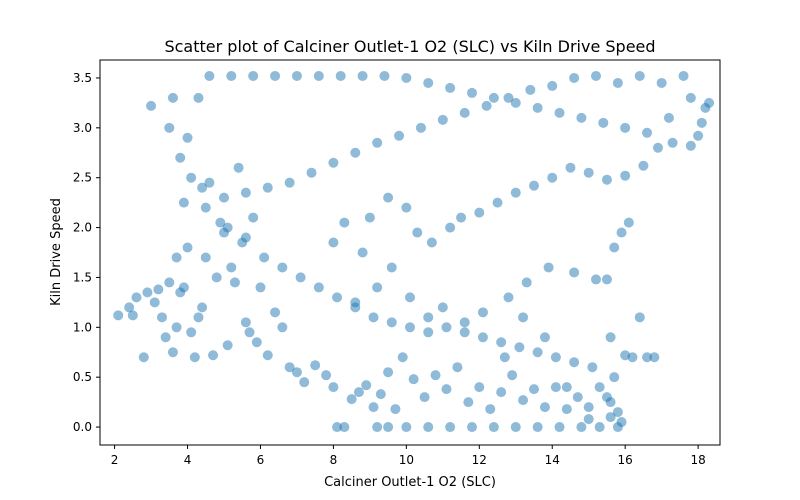 Image resolution: width=800 pixels, height=500 pixels. What do you see at coordinates (82, 178) in the screenshot?
I see `y-tick-label: 2.5` at bounding box center [82, 178].